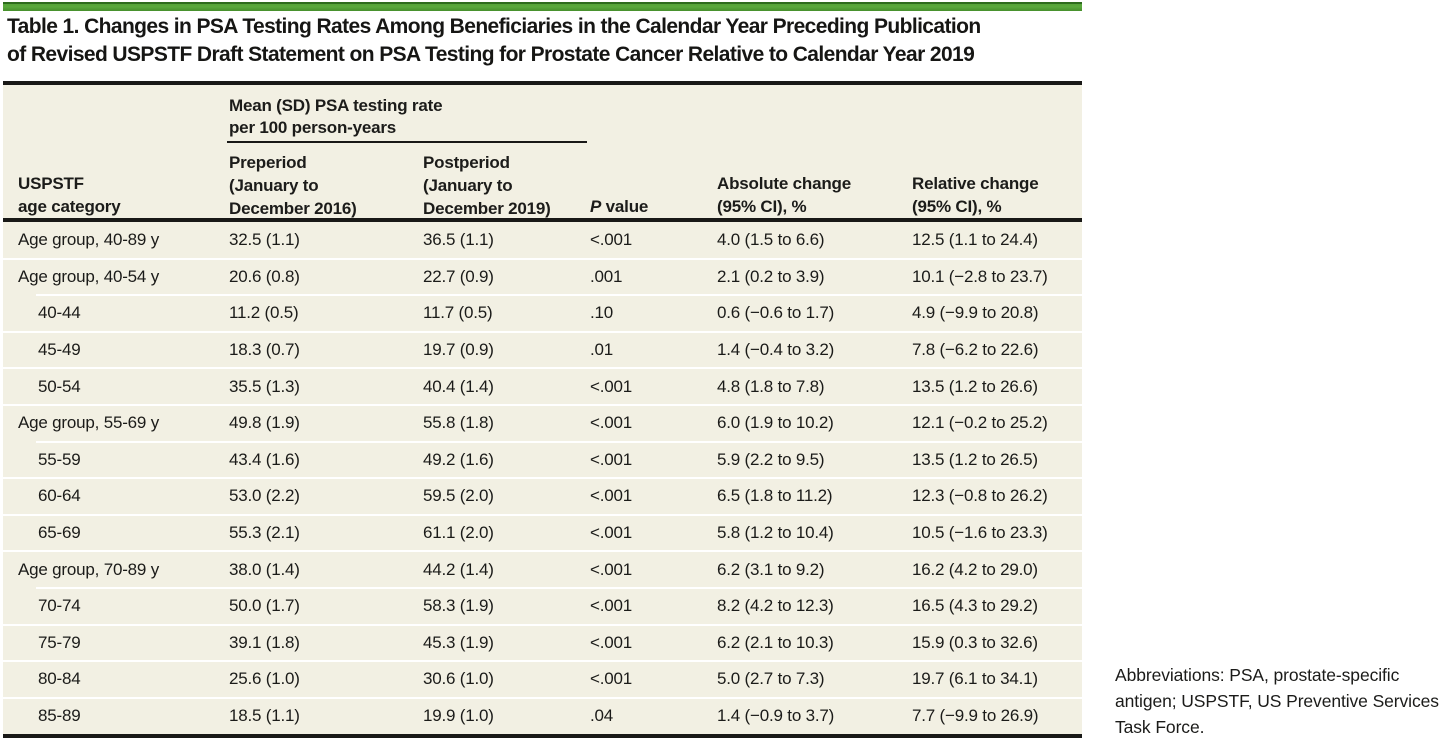 The height and width of the screenshot is (748, 1456). What do you see at coordinates (274, 185) in the screenshot?
I see `column-header-preperiod-line-2: (January to` at bounding box center [274, 185].